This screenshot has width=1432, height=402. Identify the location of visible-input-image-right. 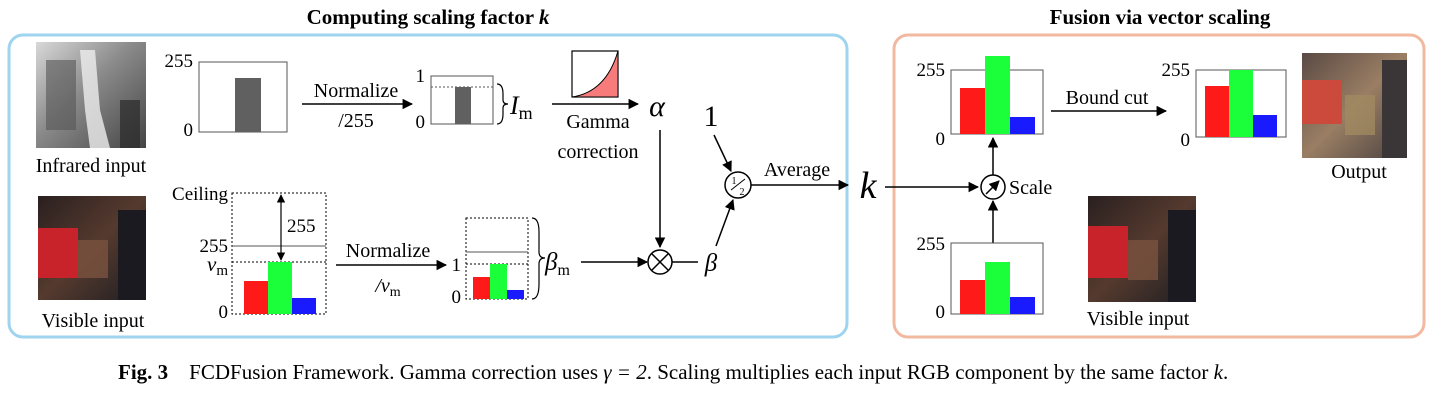
(1142, 249).